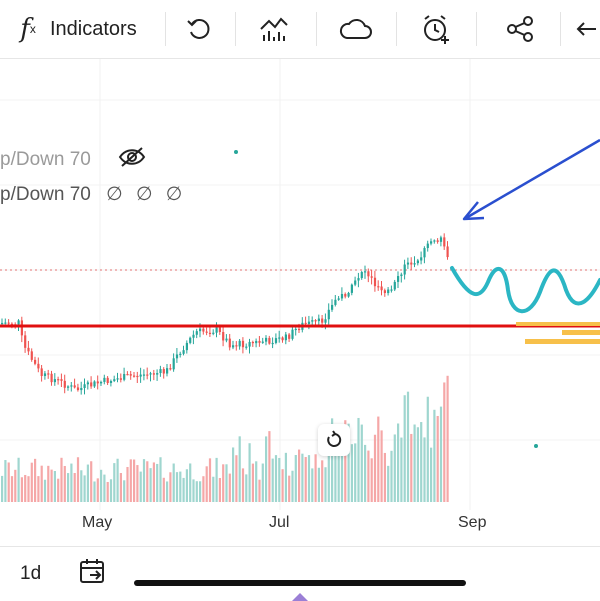 The height and width of the screenshot is (601, 600). I want to click on chevron-up-icon, so click(300, 597).